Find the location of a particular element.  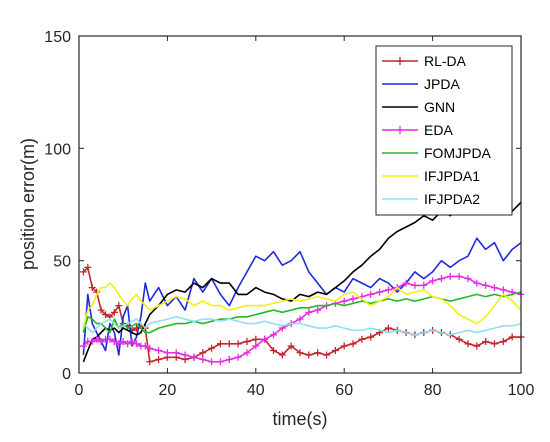

x-axis-label: time(s) is located at coordinates (300, 419).